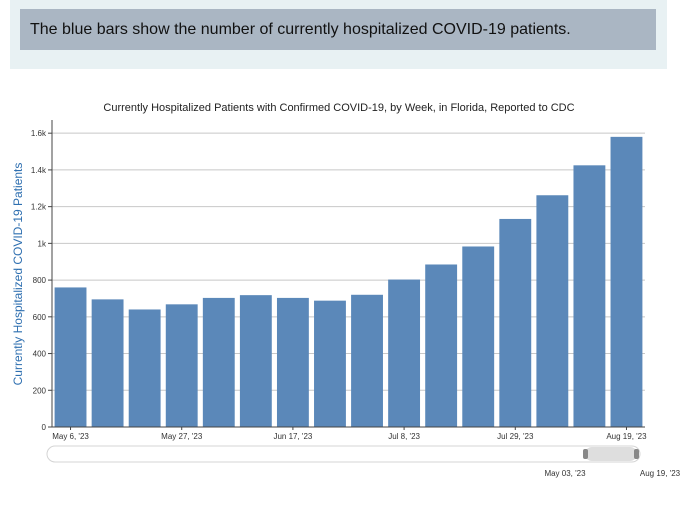  What do you see at coordinates (40, 317) in the screenshot?
I see `y-tick-label: 600` at bounding box center [40, 317].